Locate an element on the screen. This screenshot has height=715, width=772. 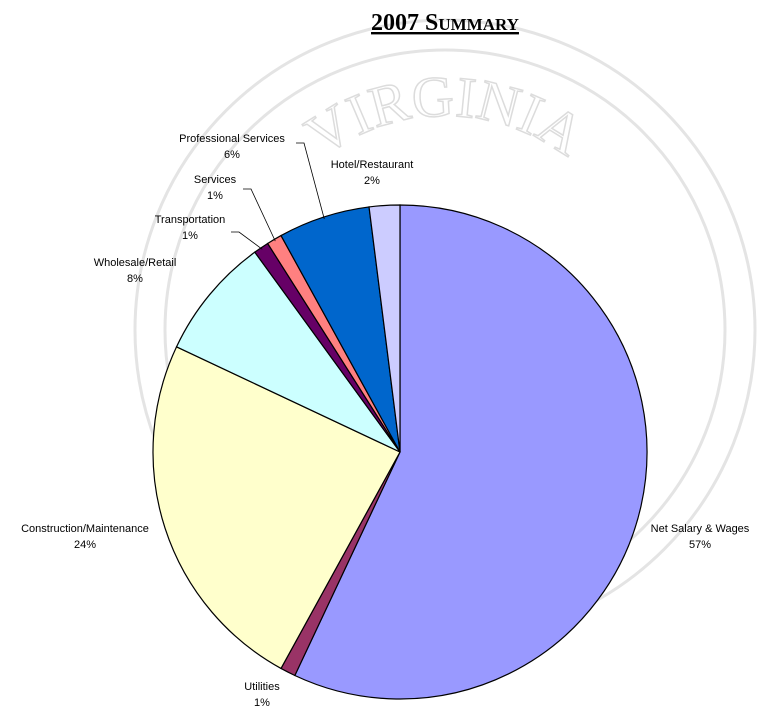
slice-label: Services is located at coordinates (215, 180).